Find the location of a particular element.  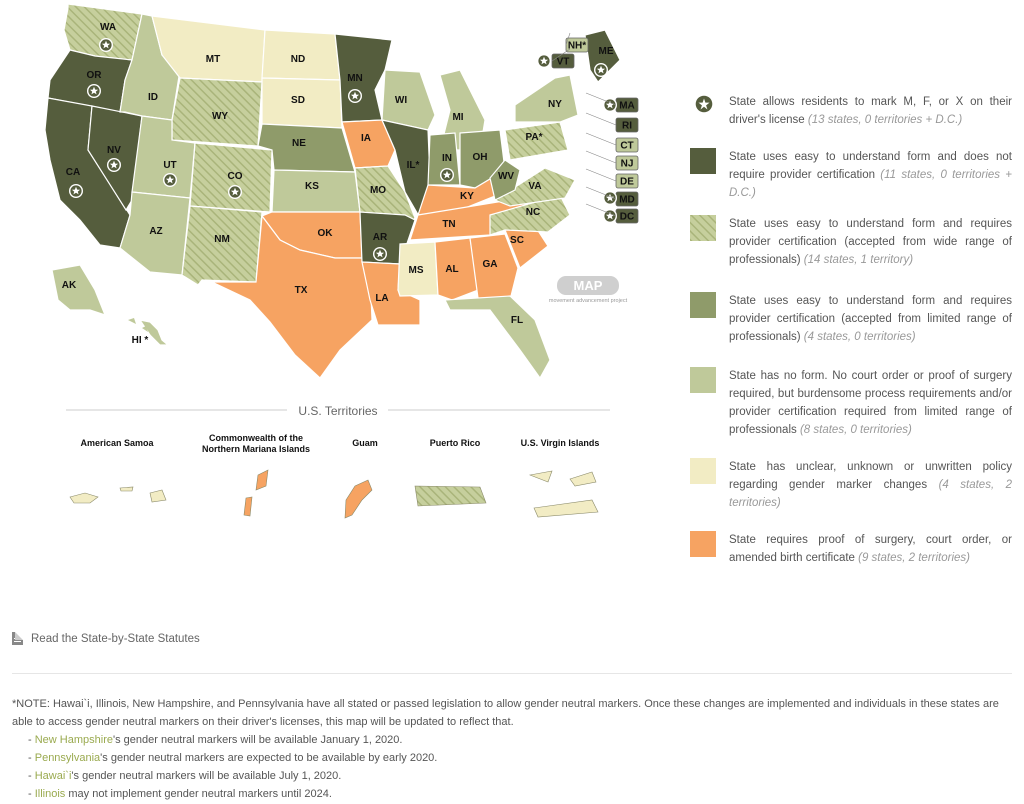

legend-count: (11 states, 0 territories + D.C.) is located at coordinates (871, 184).